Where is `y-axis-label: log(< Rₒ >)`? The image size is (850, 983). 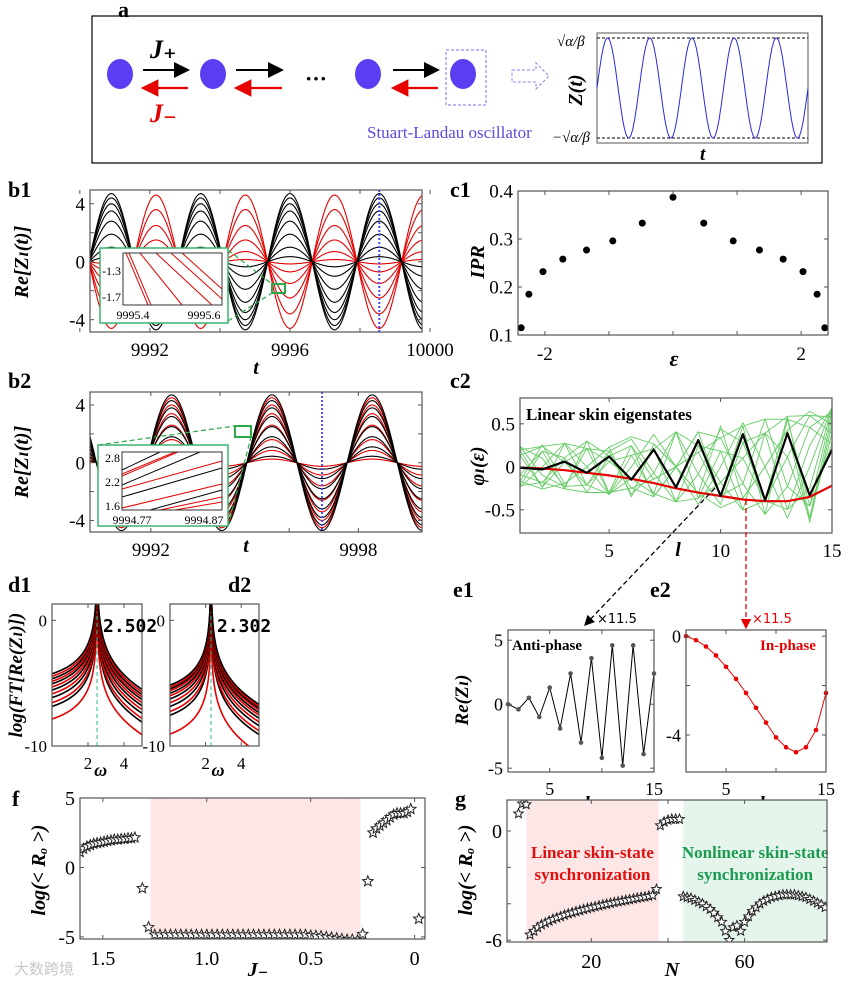 y-axis-label: log(< Rₒ >) is located at coordinates (39, 870).